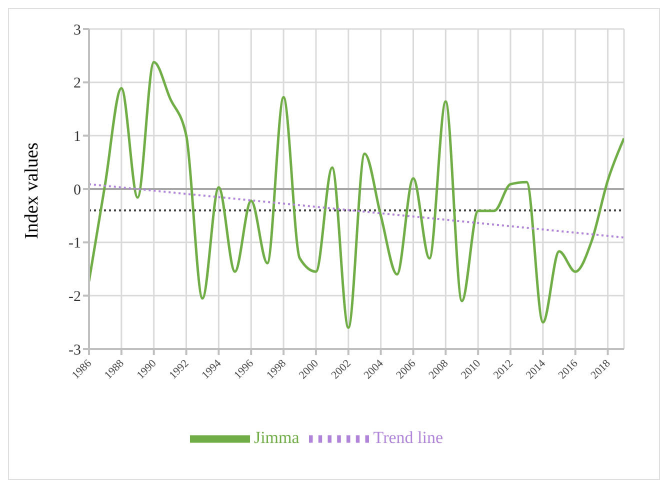  I want to click on y-tick-label: -3, so click(74, 350).